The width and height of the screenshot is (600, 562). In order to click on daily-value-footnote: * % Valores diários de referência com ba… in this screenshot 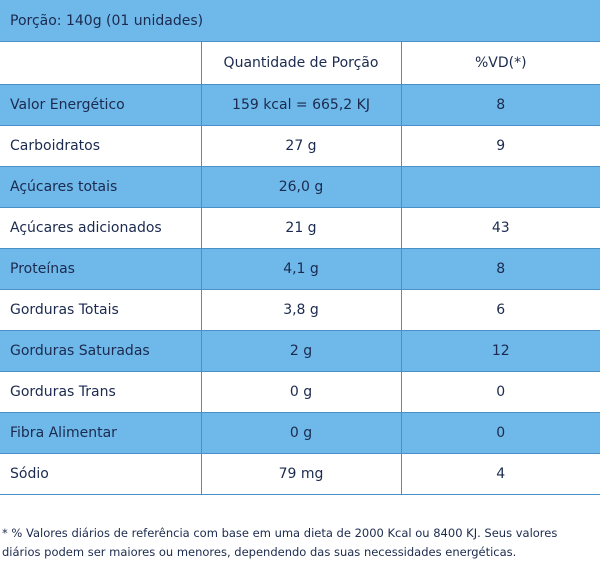, I will do `click(280, 542)`.